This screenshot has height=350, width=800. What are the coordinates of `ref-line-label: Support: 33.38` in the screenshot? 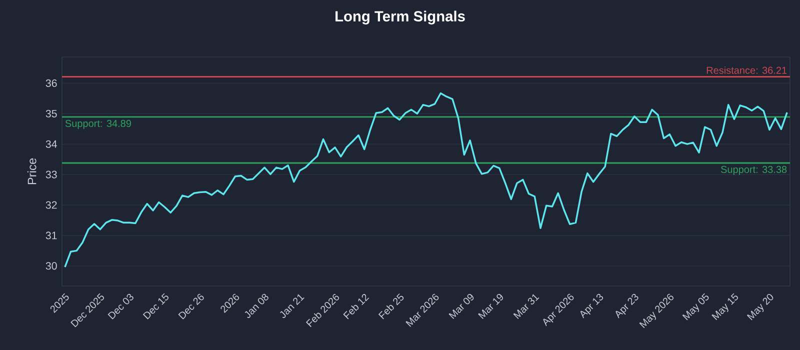 It's located at (754, 170).